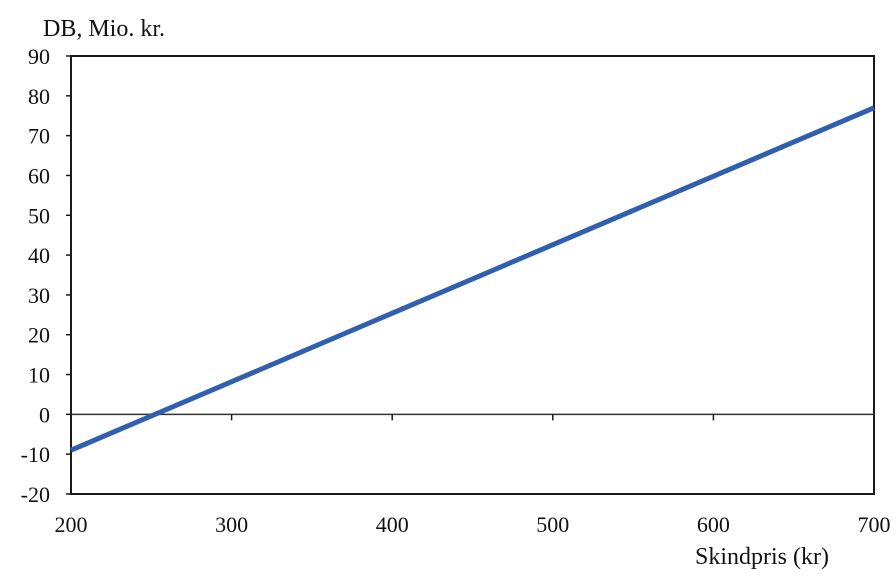 The image size is (896, 580). Describe the element at coordinates (104, 29) in the screenshot. I see `y-axis-title: DB, Mio. kr.` at that location.